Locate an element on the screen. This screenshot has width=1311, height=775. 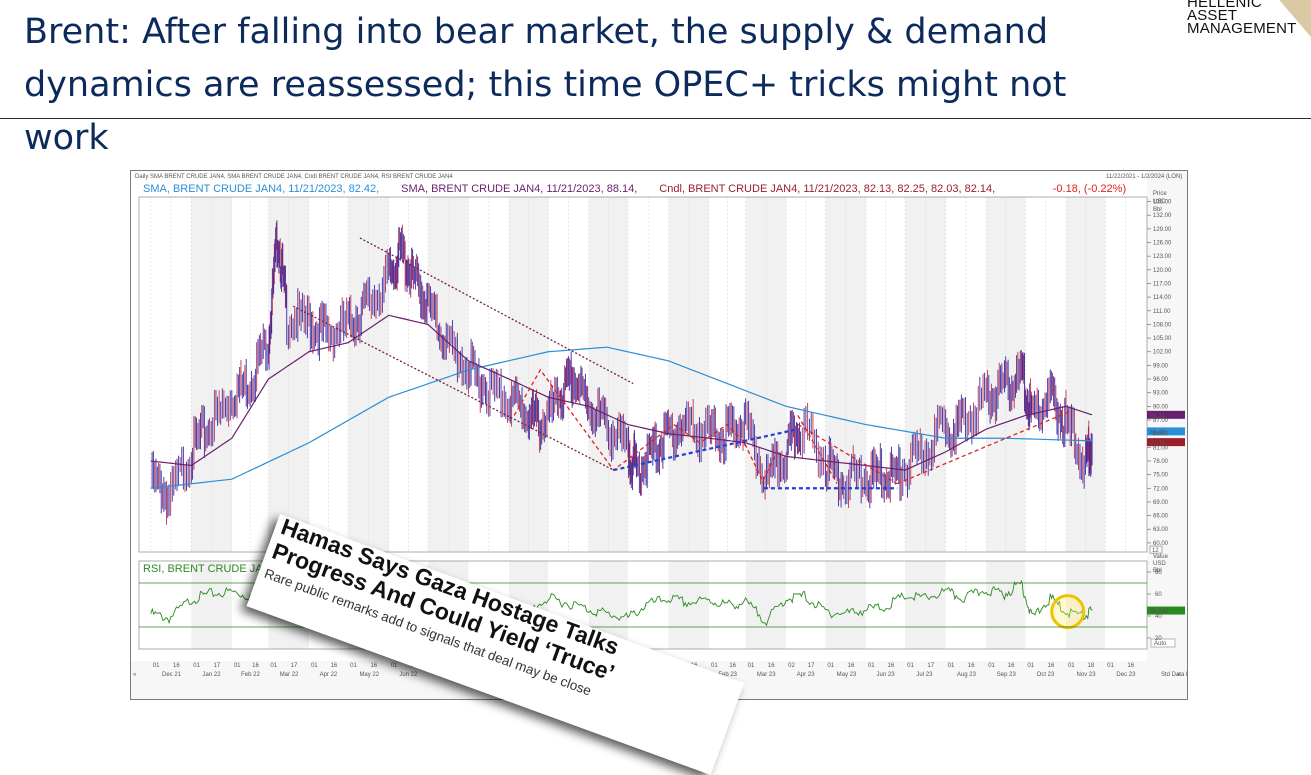
rsi-tick-label: 20 is located at coordinates (1158, 639).